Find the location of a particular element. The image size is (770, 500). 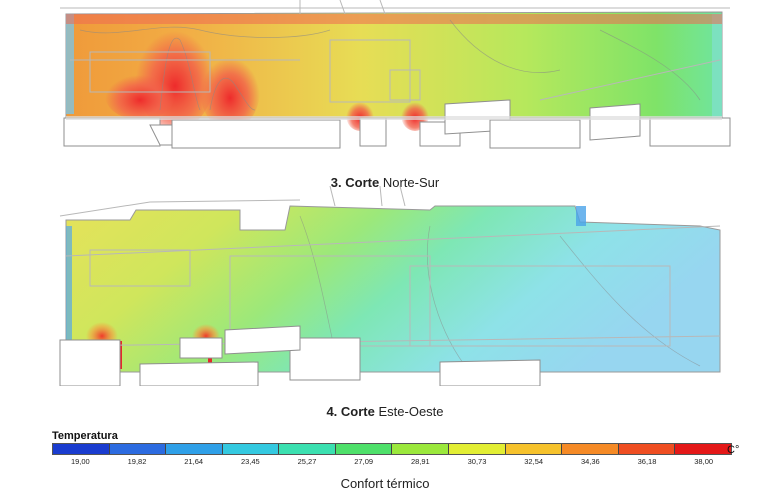

caption-section-4: 4. Corte Este-Oeste is located at coordinates (385, 411).